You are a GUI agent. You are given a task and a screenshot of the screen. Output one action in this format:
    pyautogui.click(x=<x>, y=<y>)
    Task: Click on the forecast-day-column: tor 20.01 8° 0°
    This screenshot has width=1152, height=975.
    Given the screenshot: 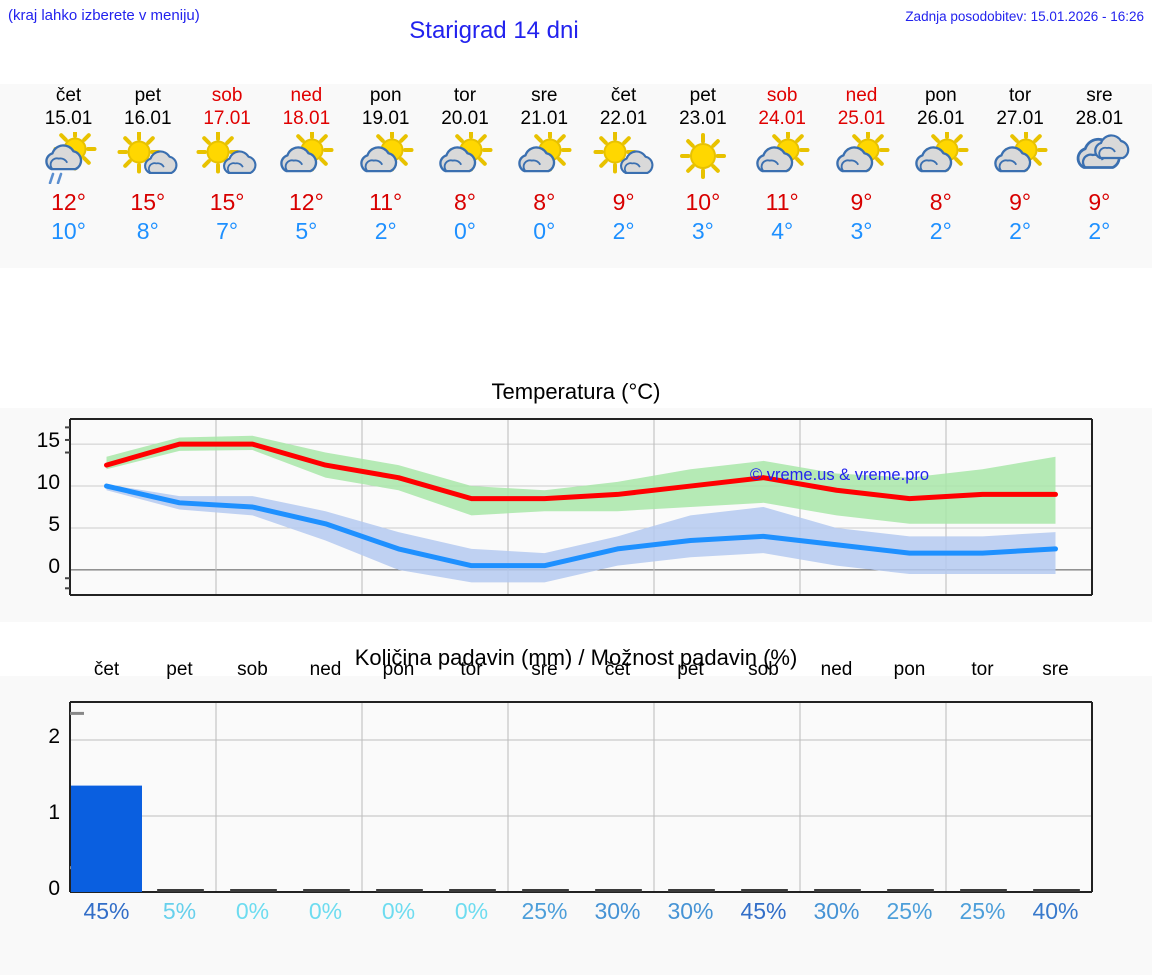 What is the action you would take?
    pyautogui.click(x=465, y=165)
    